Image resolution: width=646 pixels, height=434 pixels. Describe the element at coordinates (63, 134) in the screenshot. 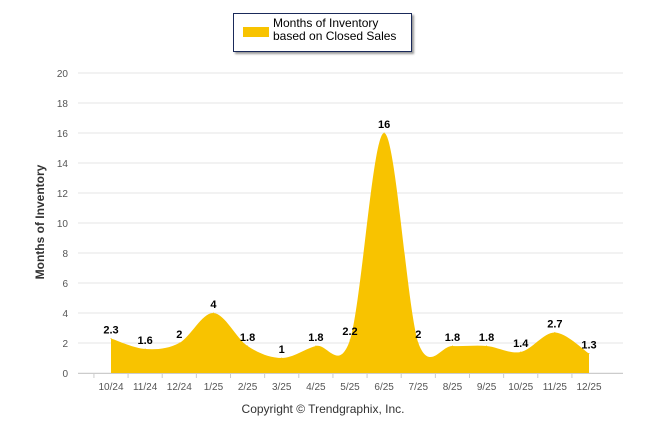

I see `y-tick-label: 16` at that location.